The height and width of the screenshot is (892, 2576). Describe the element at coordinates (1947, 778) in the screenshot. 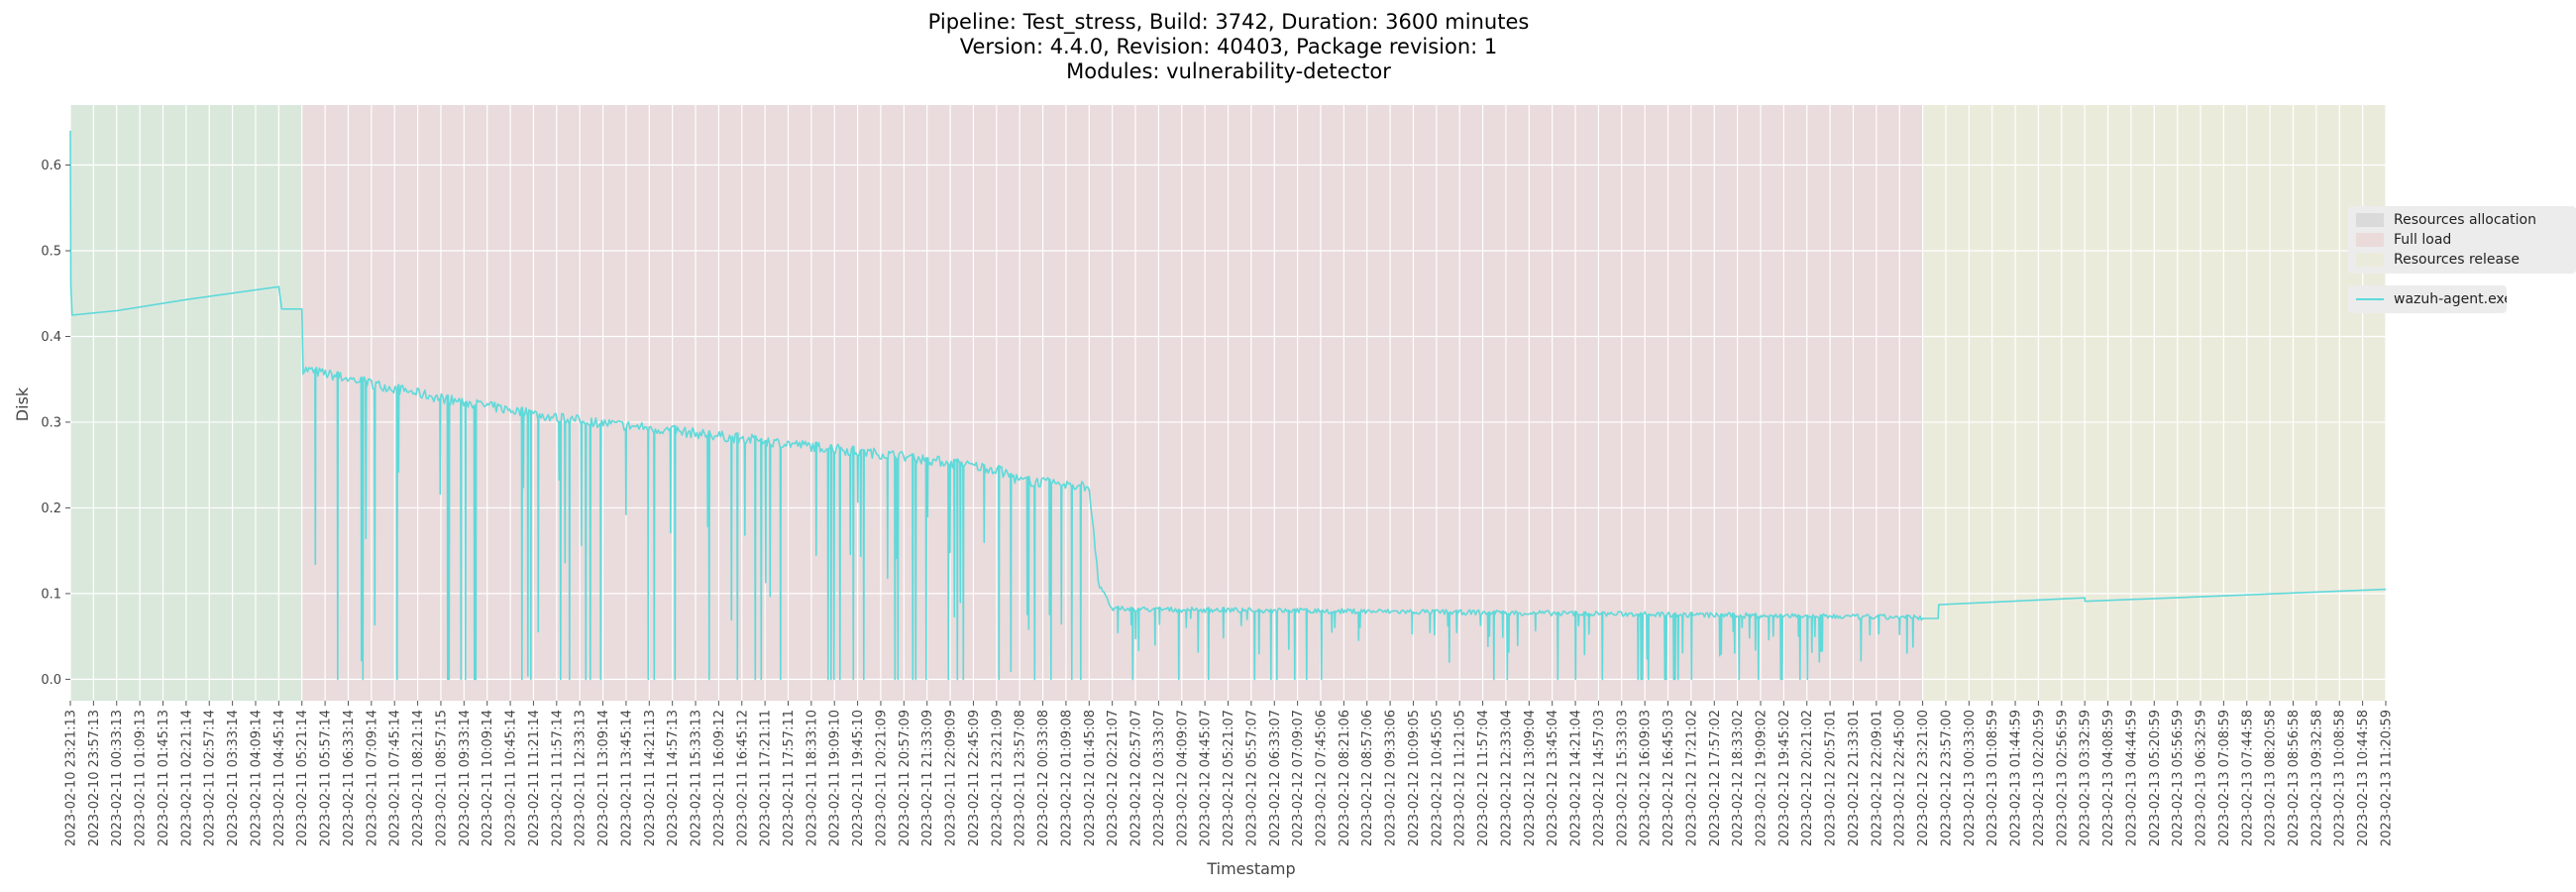

I see `x-tick-label: 2023-02-12 23:57:00` at that location.